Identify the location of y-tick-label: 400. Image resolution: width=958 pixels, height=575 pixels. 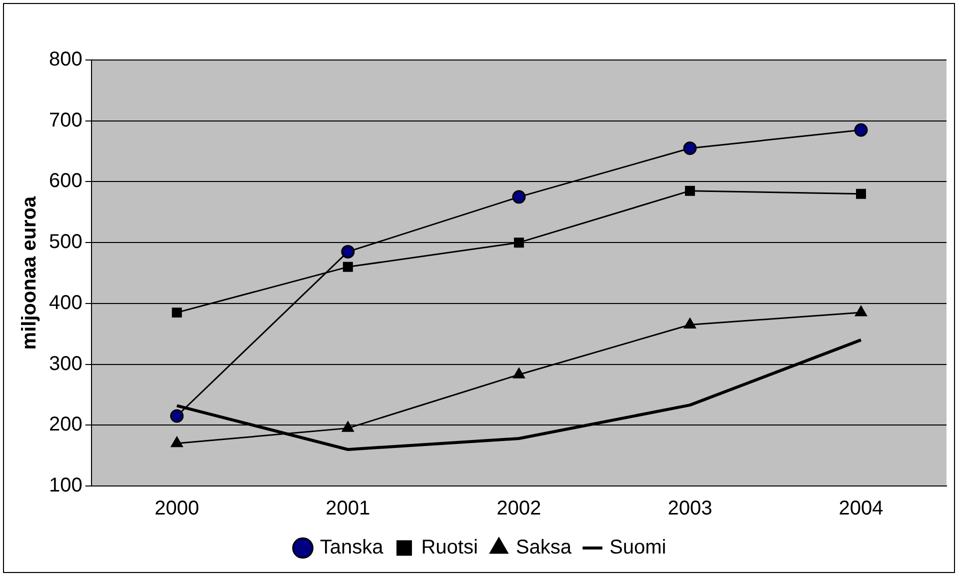
(65, 303).